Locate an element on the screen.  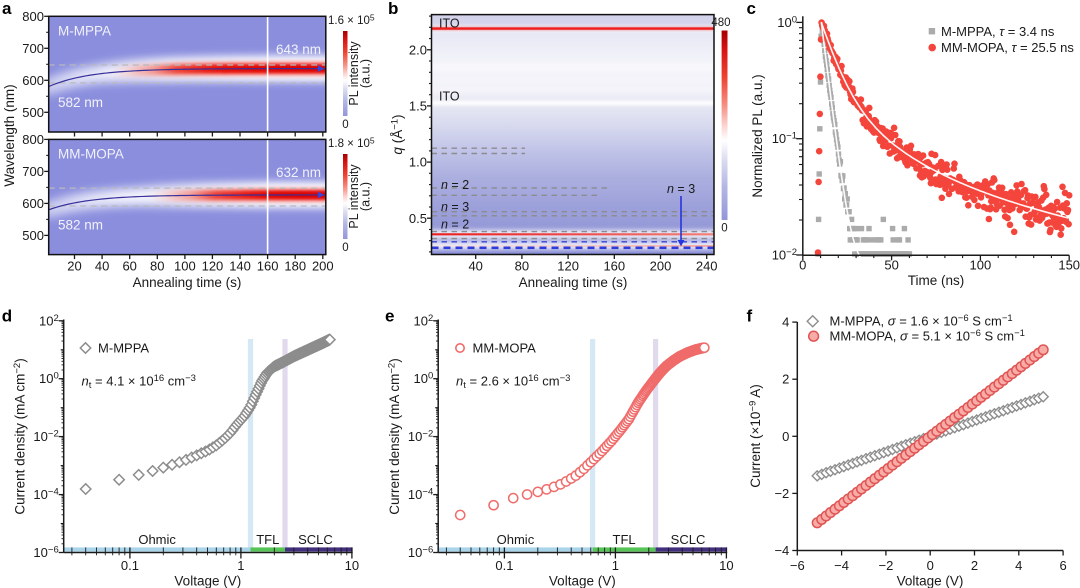
svg-text: nt = 2.6 × 1016 cm−3 is located at coordinates (513, 382).